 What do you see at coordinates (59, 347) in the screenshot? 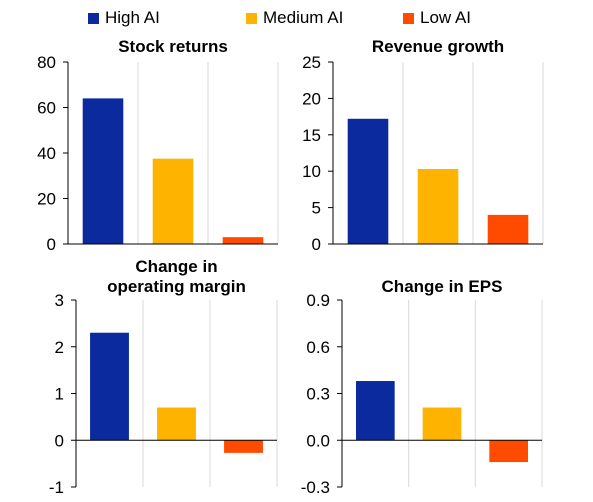
I see `y-tick-label: 2` at bounding box center [59, 347].